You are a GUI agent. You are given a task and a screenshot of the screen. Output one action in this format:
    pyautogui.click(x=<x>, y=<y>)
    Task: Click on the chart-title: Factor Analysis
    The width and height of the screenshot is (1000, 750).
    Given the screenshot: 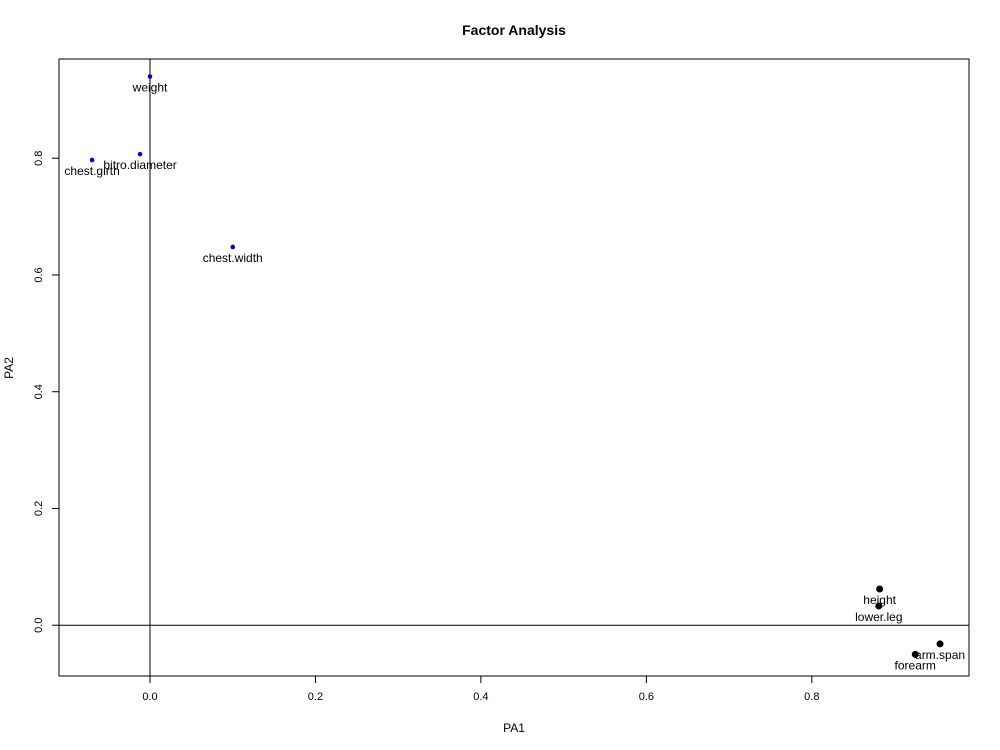 What is the action you would take?
    pyautogui.click(x=514, y=30)
    